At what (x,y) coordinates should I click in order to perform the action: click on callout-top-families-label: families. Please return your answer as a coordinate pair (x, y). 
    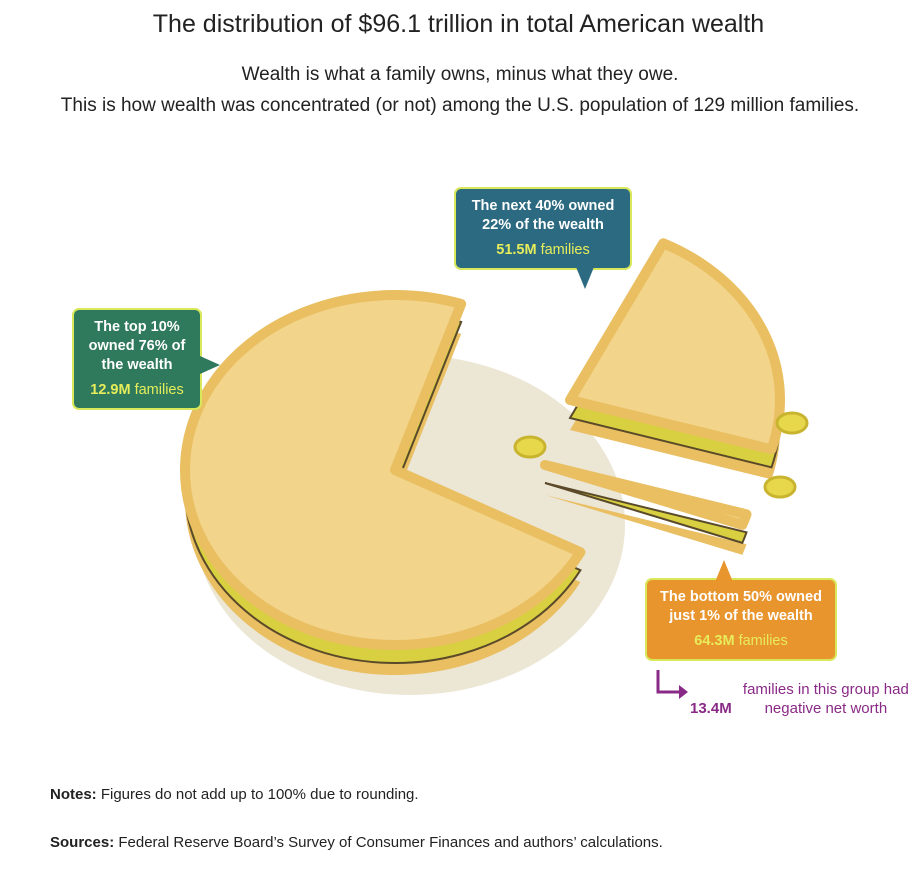
    Looking at the image, I should click on (159, 390).